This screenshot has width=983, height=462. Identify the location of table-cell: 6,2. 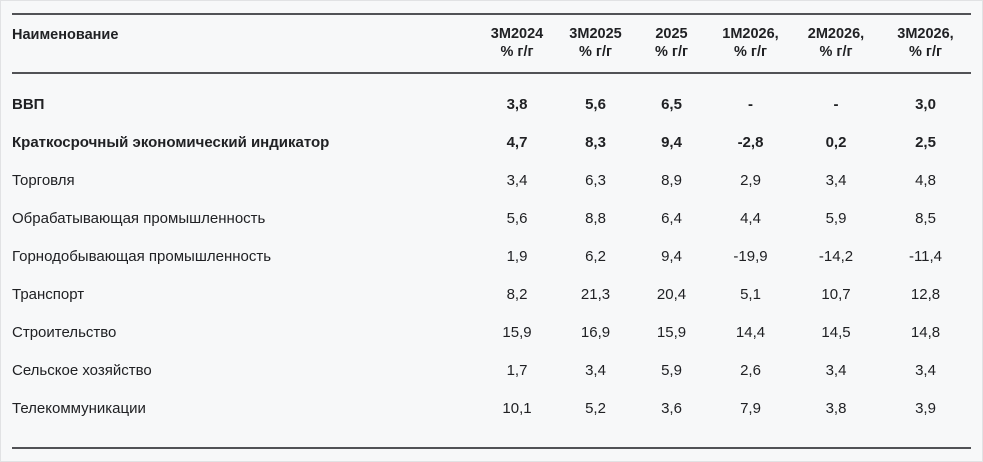
(595, 256).